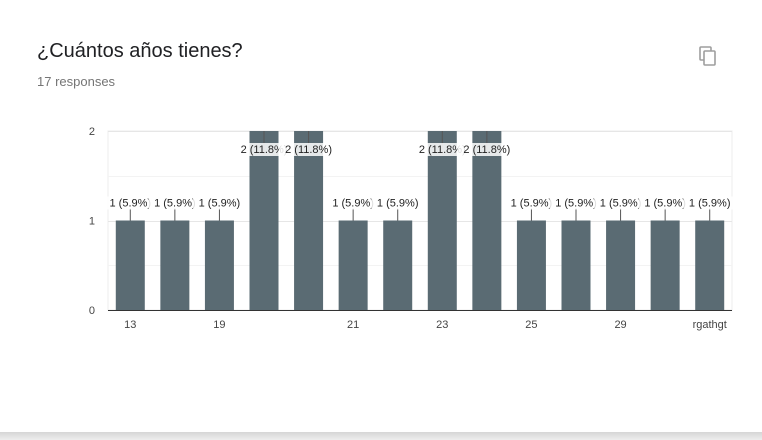  I want to click on y-tick-label: 1, so click(92, 222).